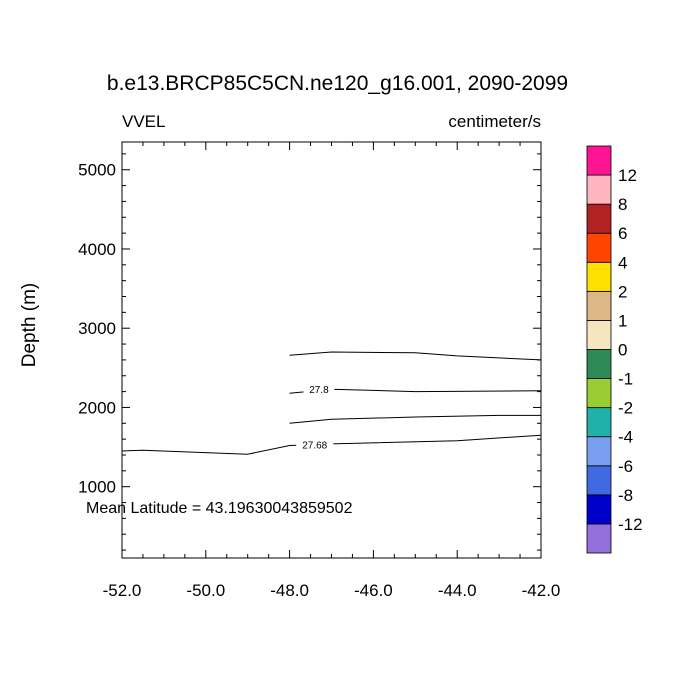  Describe the element at coordinates (622, 262) in the screenshot. I see `colorbar-label: 4` at that location.